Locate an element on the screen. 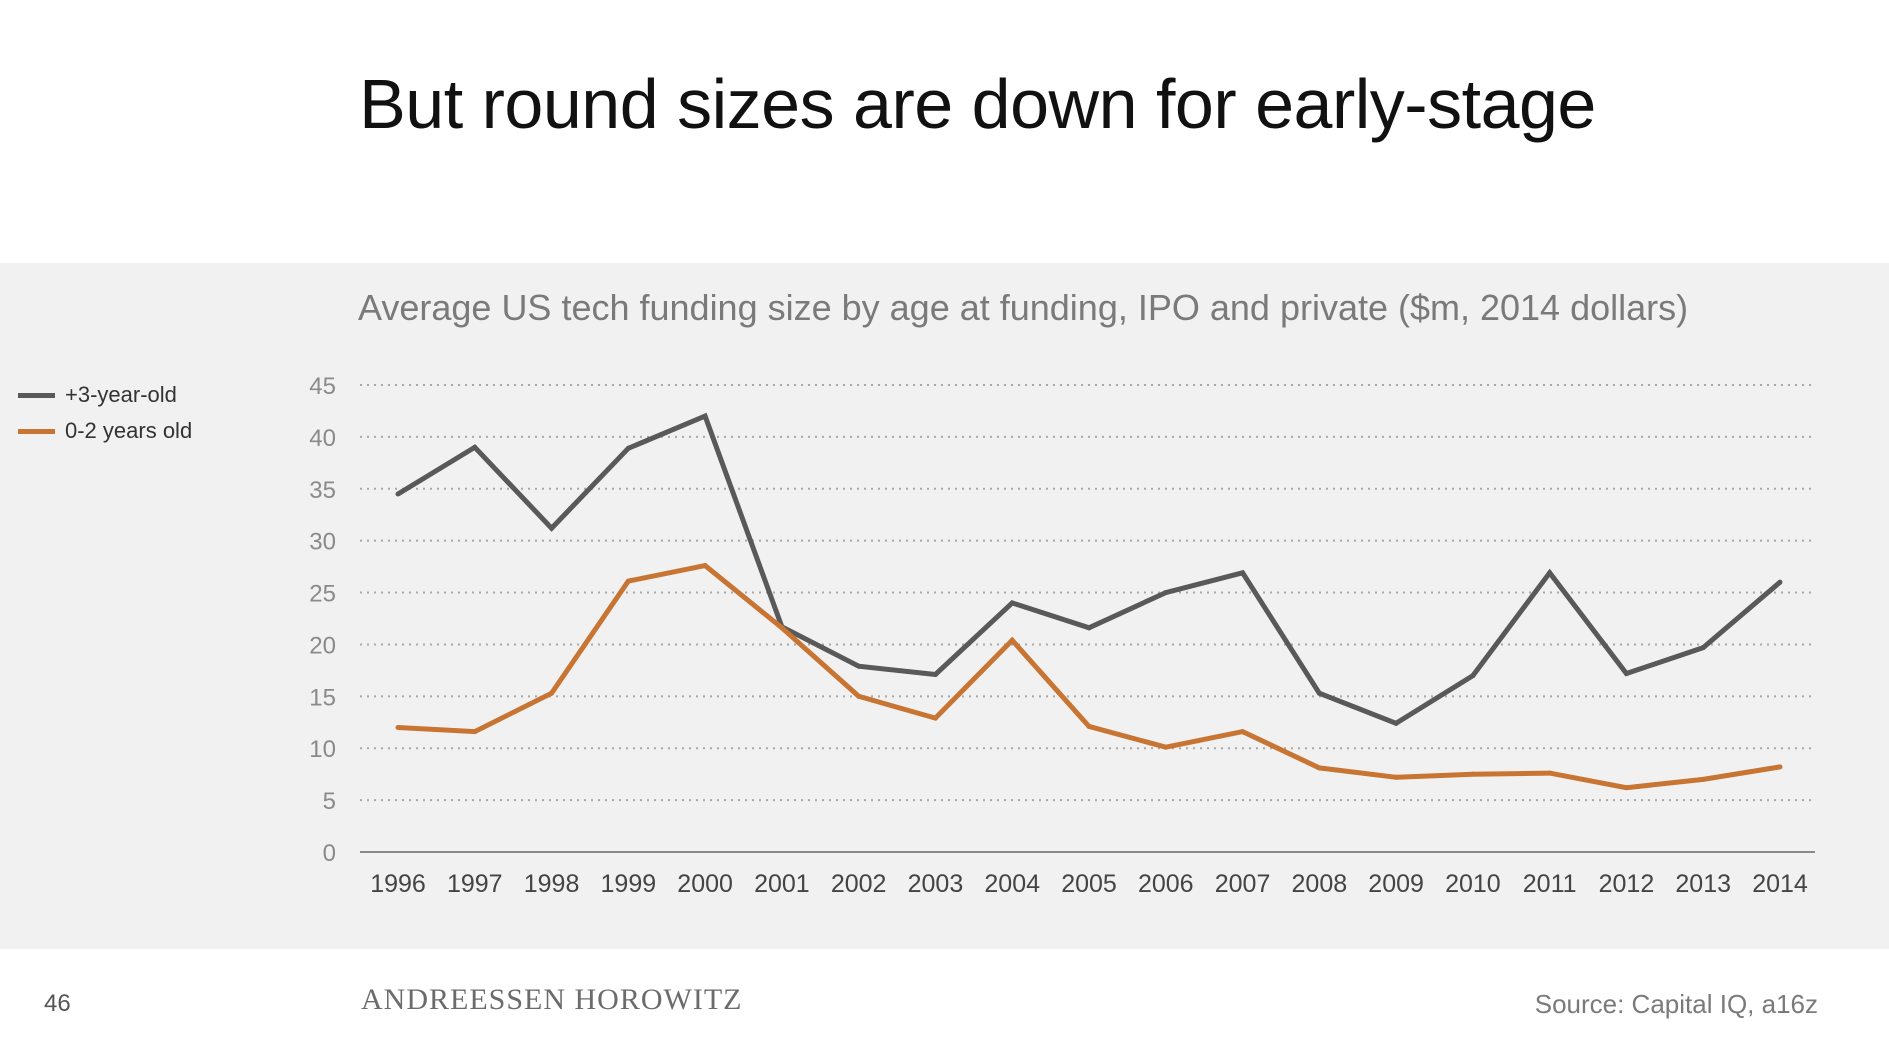 This screenshot has width=1889, height=1053. x-tick-label: 1999 is located at coordinates (629, 884).